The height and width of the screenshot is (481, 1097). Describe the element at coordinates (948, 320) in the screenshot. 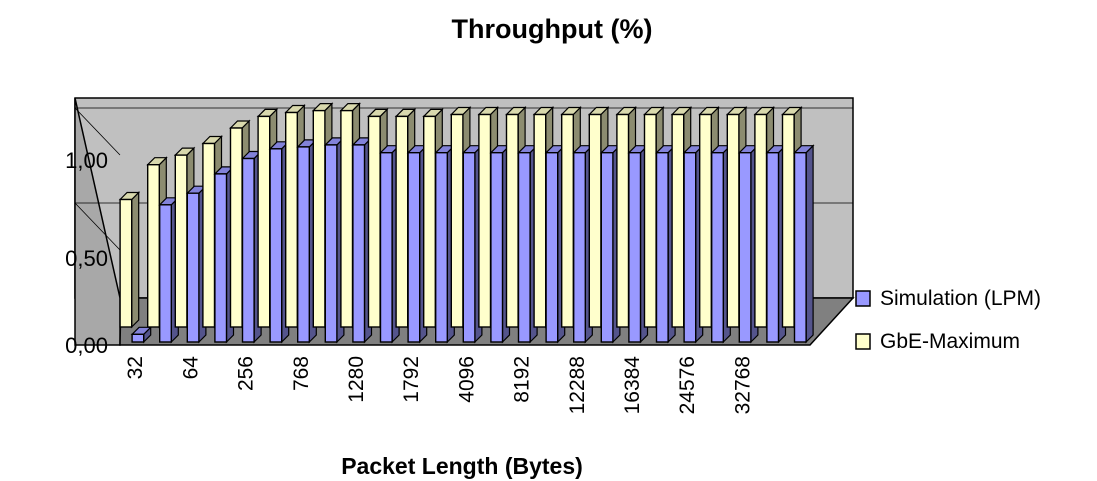

I see `legend: Simulation (LPM) GbE-Maximum` at that location.